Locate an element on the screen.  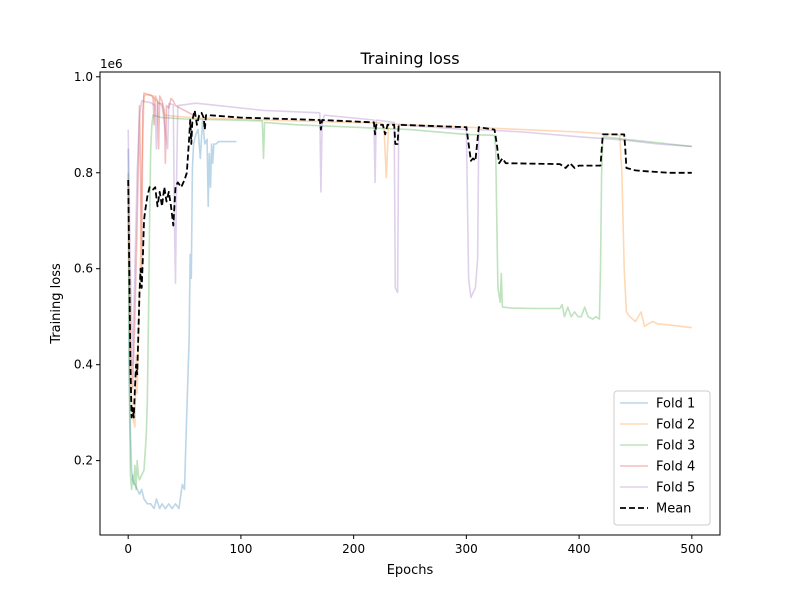
legend-label-fold-1: Fold 1 is located at coordinates (675, 404).